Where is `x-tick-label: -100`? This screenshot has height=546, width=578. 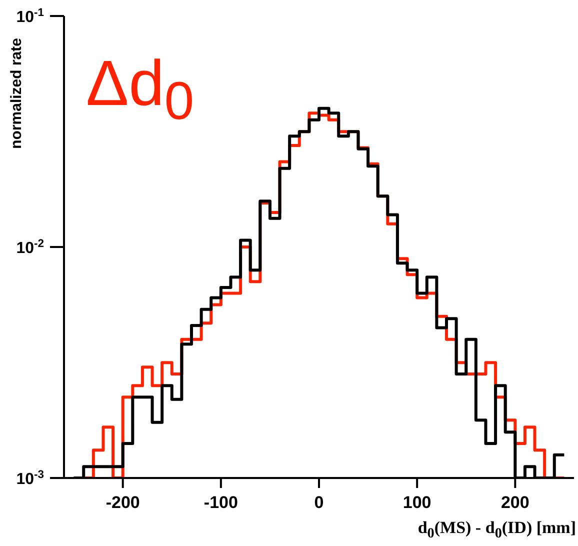
x-tick-label: -100 is located at coordinates (221, 502).